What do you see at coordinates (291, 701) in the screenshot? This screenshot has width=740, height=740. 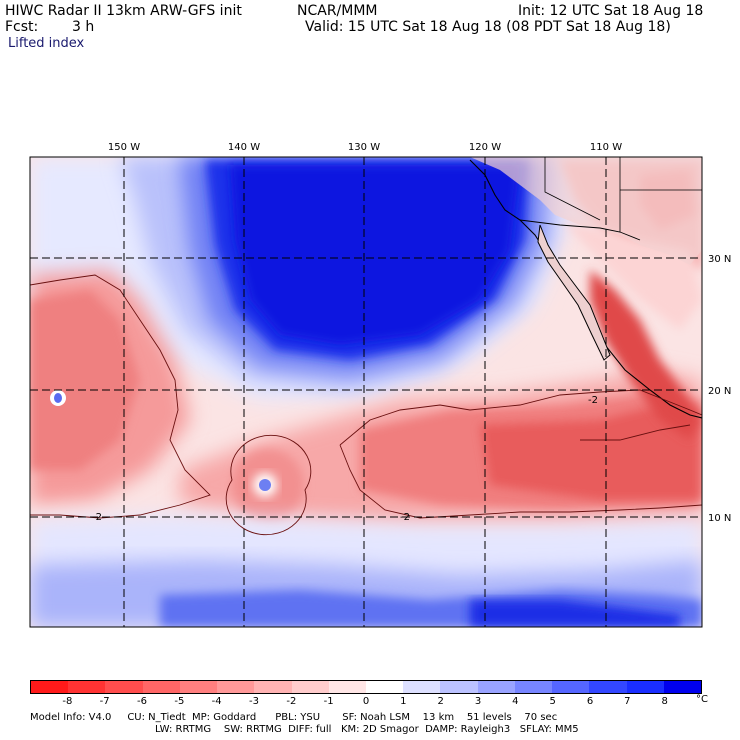 I see `colorbar-tick-label: -2` at bounding box center [291, 701].